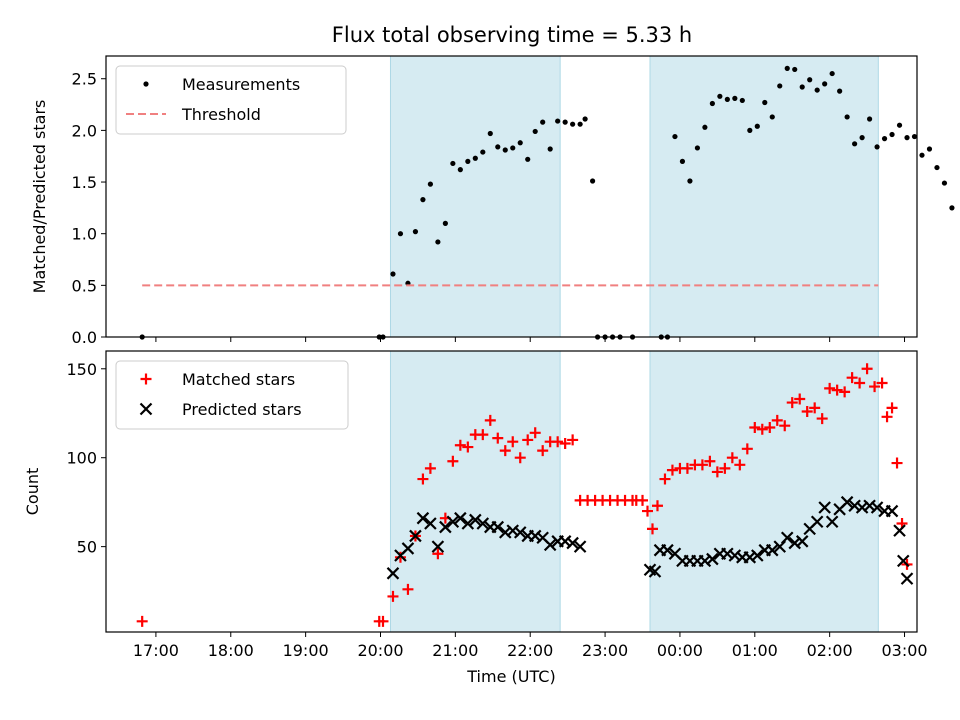 This screenshot has height=720, width=960. I want to click on x-tick-label: 23:00, so click(605, 650).